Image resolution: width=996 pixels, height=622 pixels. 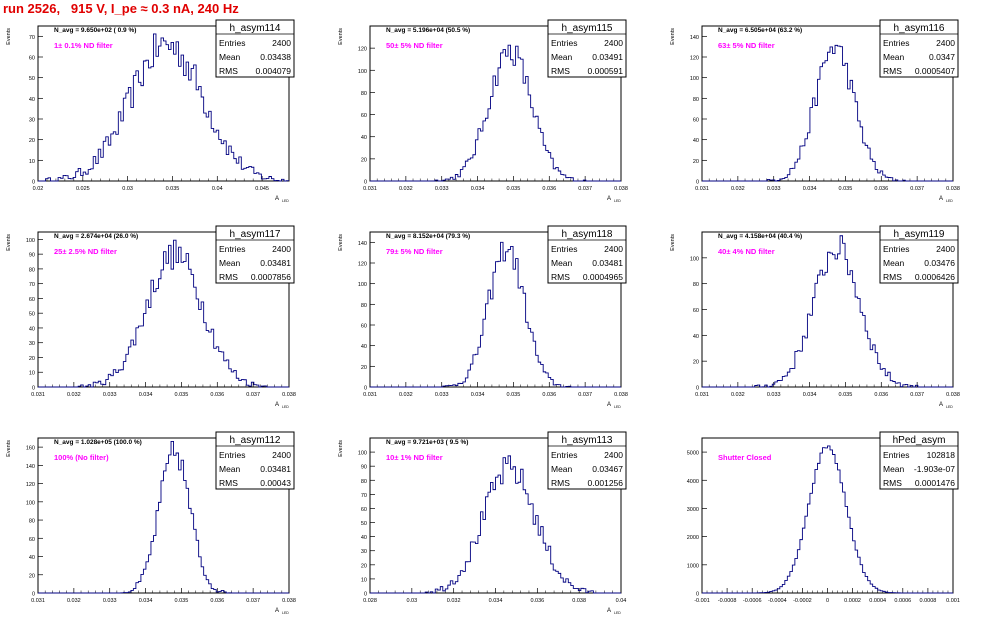 What do you see at coordinates (609, 199) in the screenshot?
I see `x-axis-title: A` at bounding box center [609, 199].